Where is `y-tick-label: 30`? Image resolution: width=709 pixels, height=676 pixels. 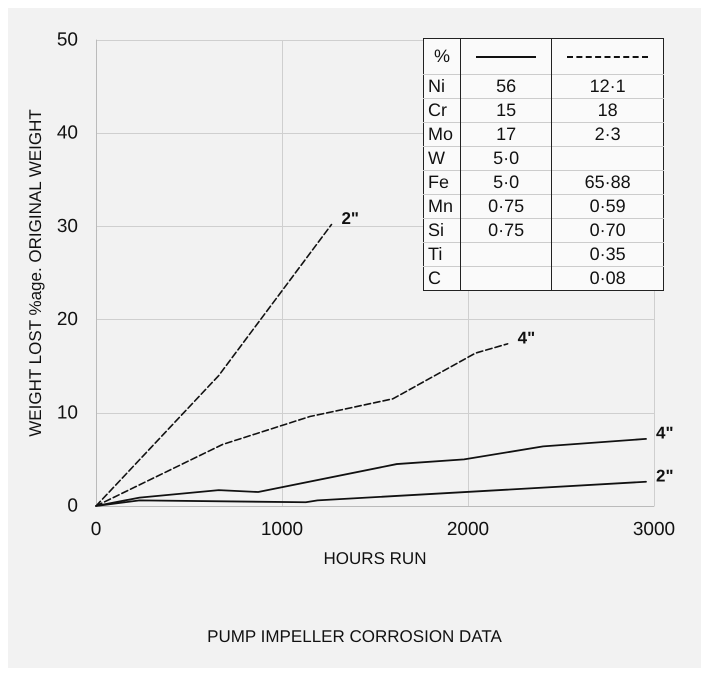
y-tick-label: 30 is located at coordinates (67, 226).